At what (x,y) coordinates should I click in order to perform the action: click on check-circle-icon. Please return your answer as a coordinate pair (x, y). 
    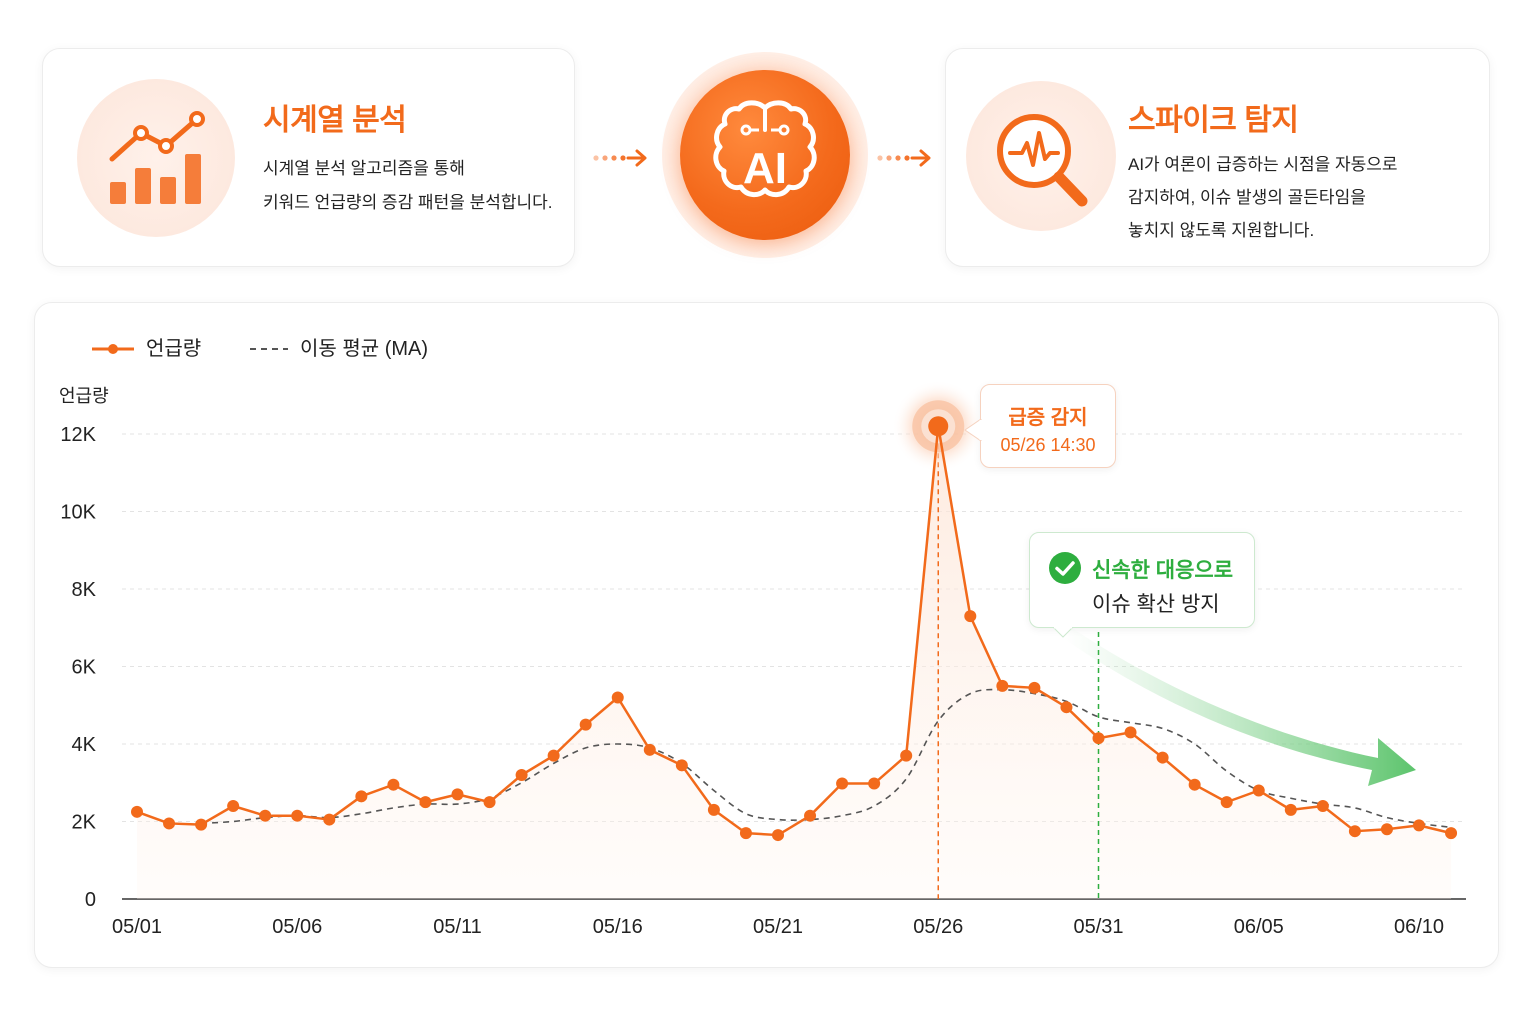
    Looking at the image, I should click on (1065, 568).